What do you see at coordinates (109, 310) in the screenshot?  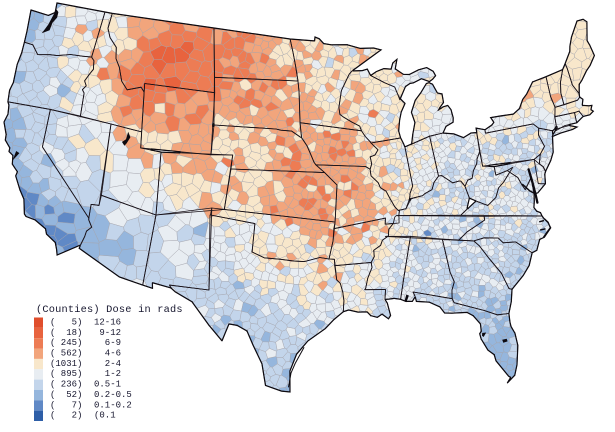 I see `svg-text: (Counties) Dose in rads` at bounding box center [109, 310].